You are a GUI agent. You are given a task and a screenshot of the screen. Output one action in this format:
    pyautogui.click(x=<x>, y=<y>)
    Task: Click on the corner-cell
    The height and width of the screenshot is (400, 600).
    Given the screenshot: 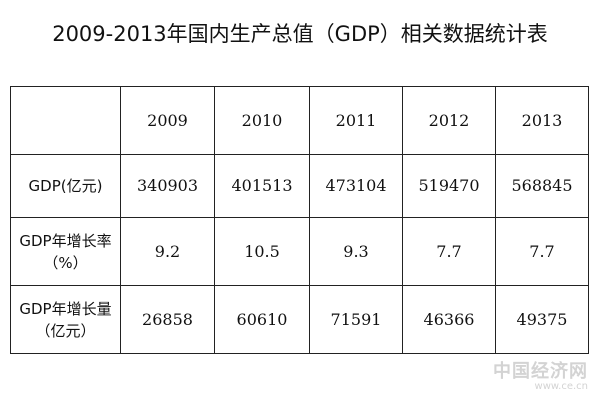 What is the action you would take?
    pyautogui.click(x=65, y=120)
    